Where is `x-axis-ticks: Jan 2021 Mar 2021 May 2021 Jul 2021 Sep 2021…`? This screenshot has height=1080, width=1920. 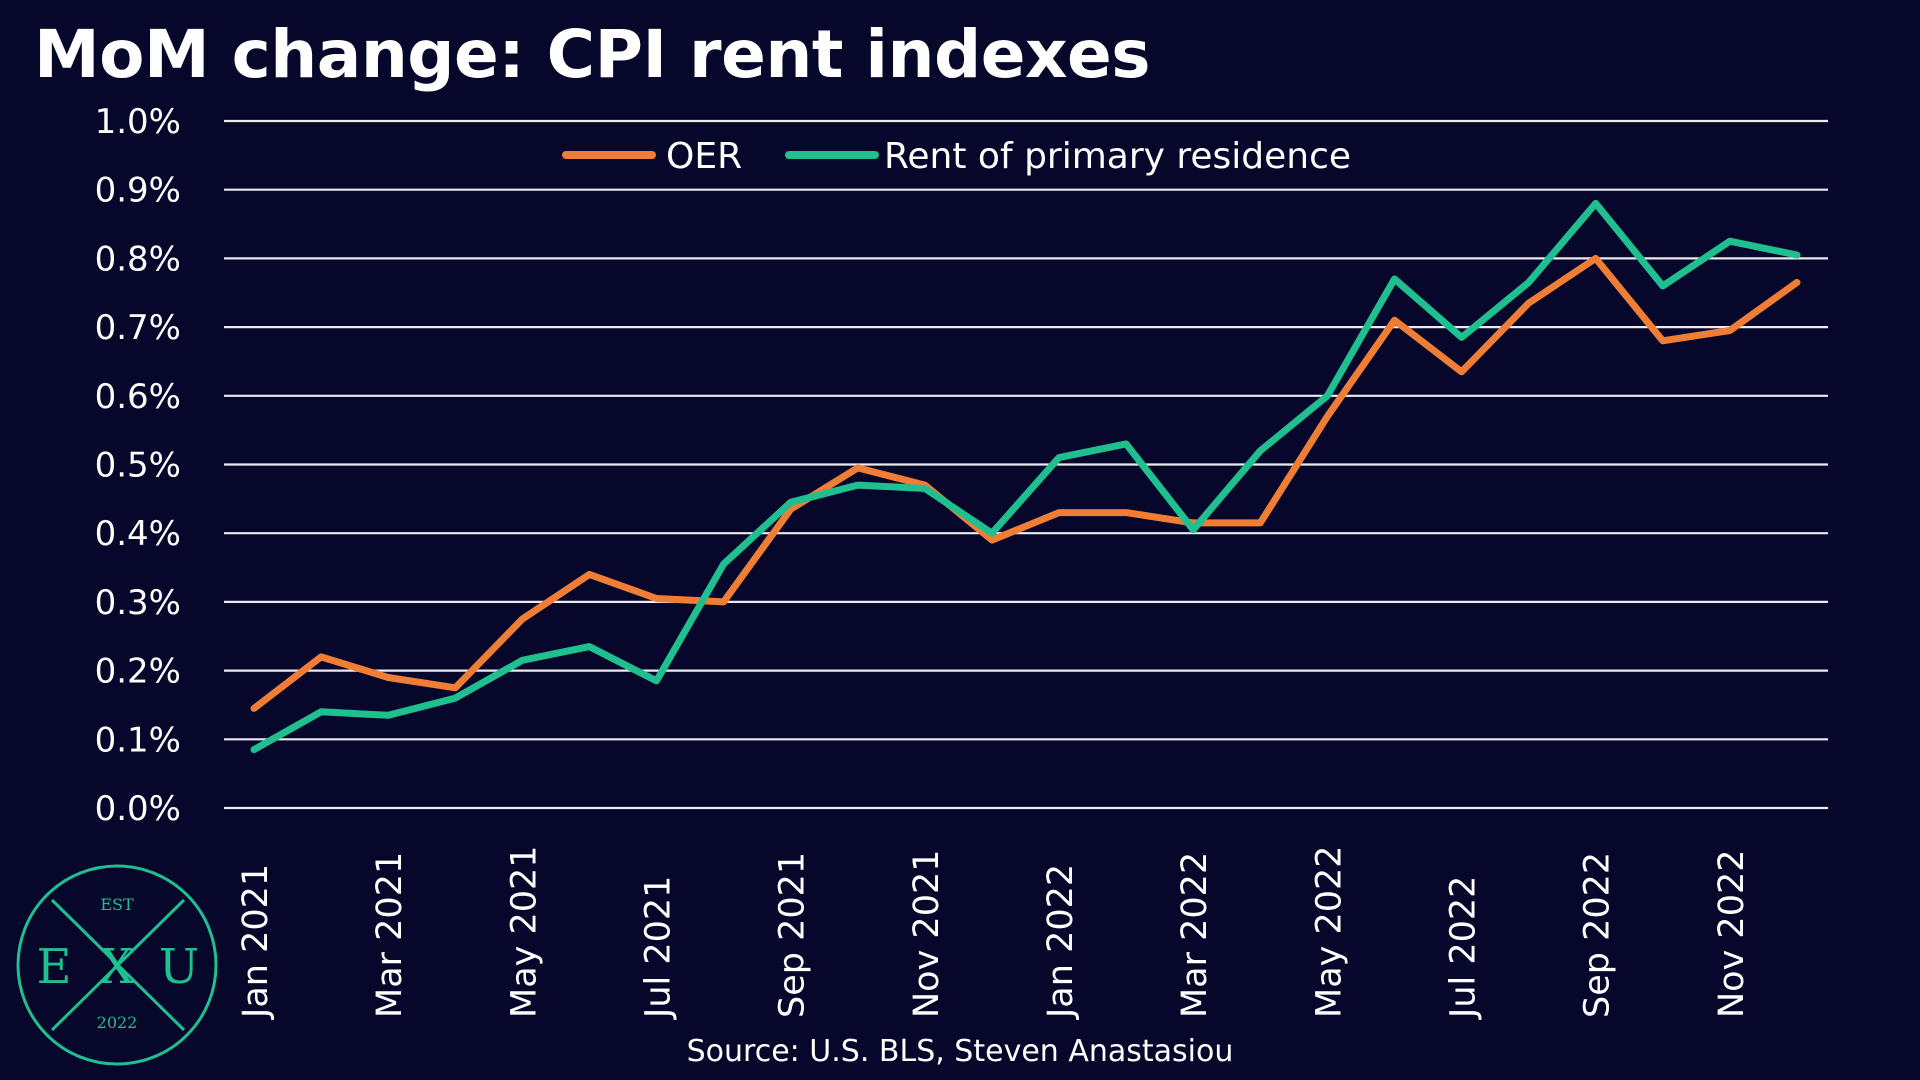
x-axis-ticks: Jan 2021 Mar 2021 May 2021 Jul 2021 Sep 2021… is located at coordinates (994, 932).